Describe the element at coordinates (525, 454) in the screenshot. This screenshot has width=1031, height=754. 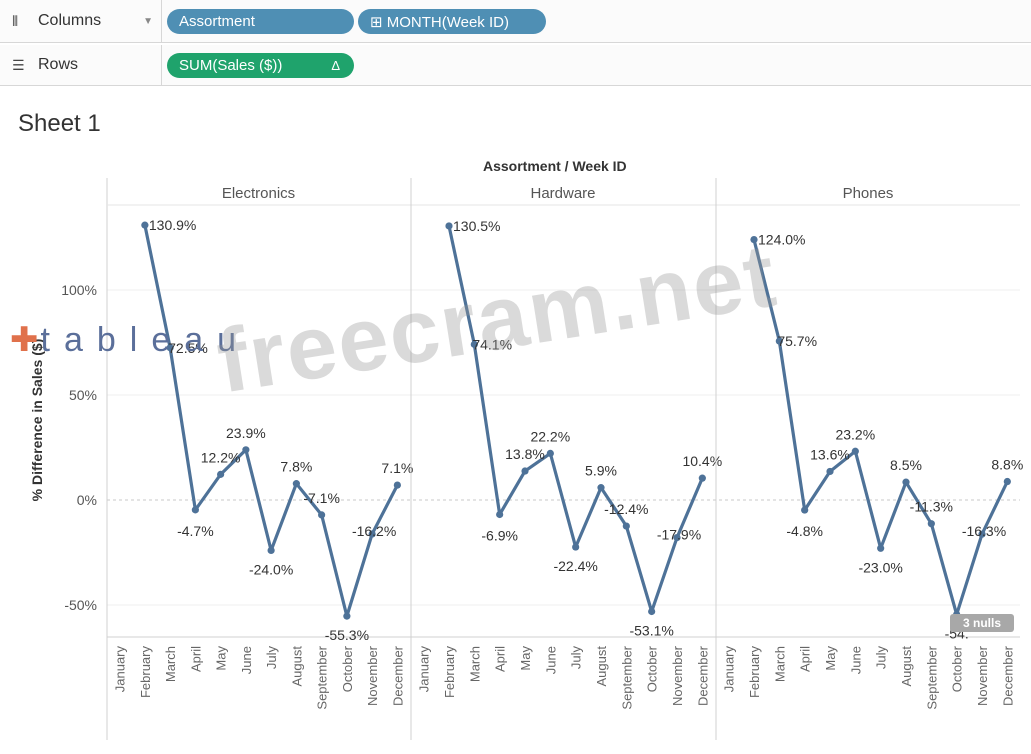
I see `data-label: 13.8%` at that location.